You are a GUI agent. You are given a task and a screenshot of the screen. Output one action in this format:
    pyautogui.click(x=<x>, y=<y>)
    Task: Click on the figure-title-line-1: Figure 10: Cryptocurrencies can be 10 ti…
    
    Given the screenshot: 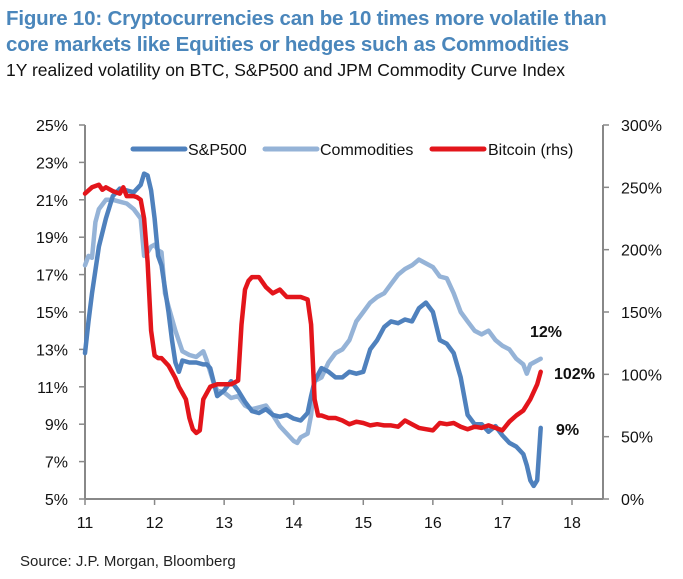 What is the action you would take?
    pyautogui.click(x=306, y=18)
    